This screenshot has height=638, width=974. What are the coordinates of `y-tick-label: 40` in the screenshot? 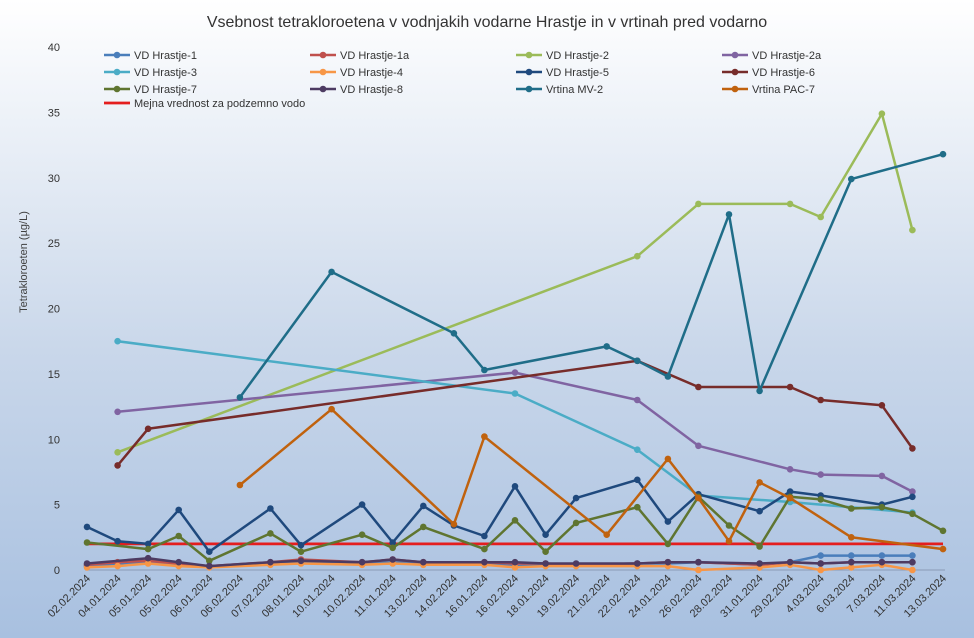 It's located at (54, 48).